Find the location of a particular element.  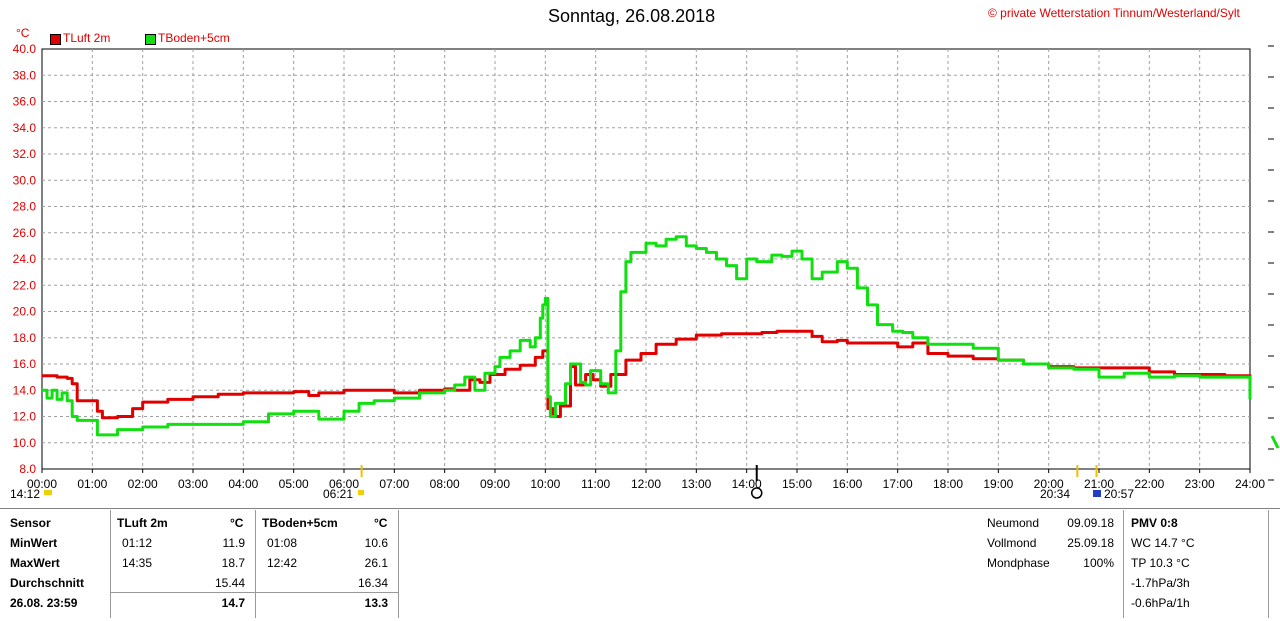

y-tick-label: 28.0 is located at coordinates (25, 207).